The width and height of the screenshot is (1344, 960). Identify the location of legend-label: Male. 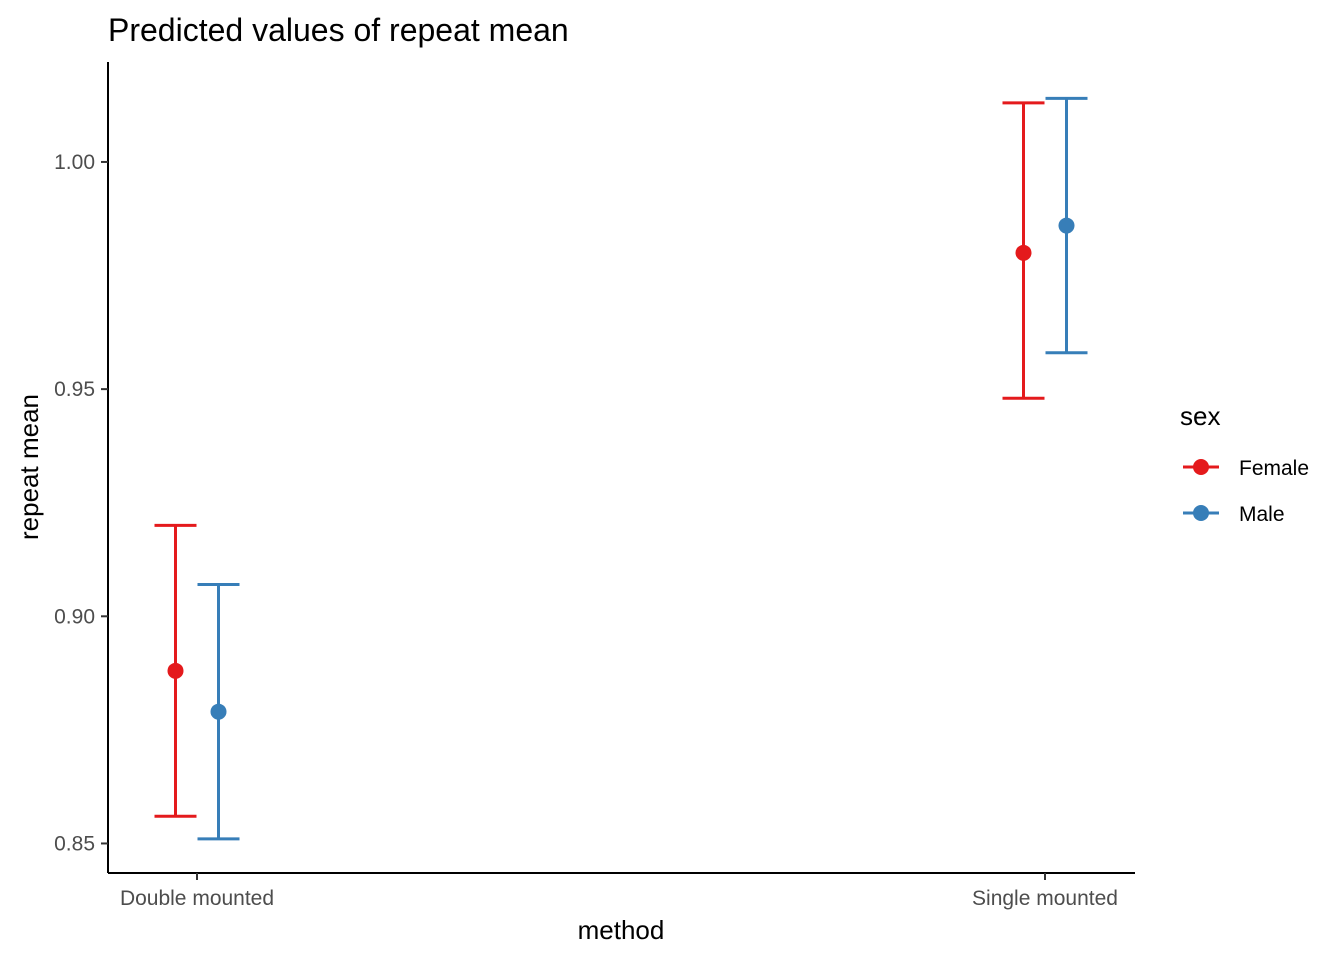
(1262, 514).